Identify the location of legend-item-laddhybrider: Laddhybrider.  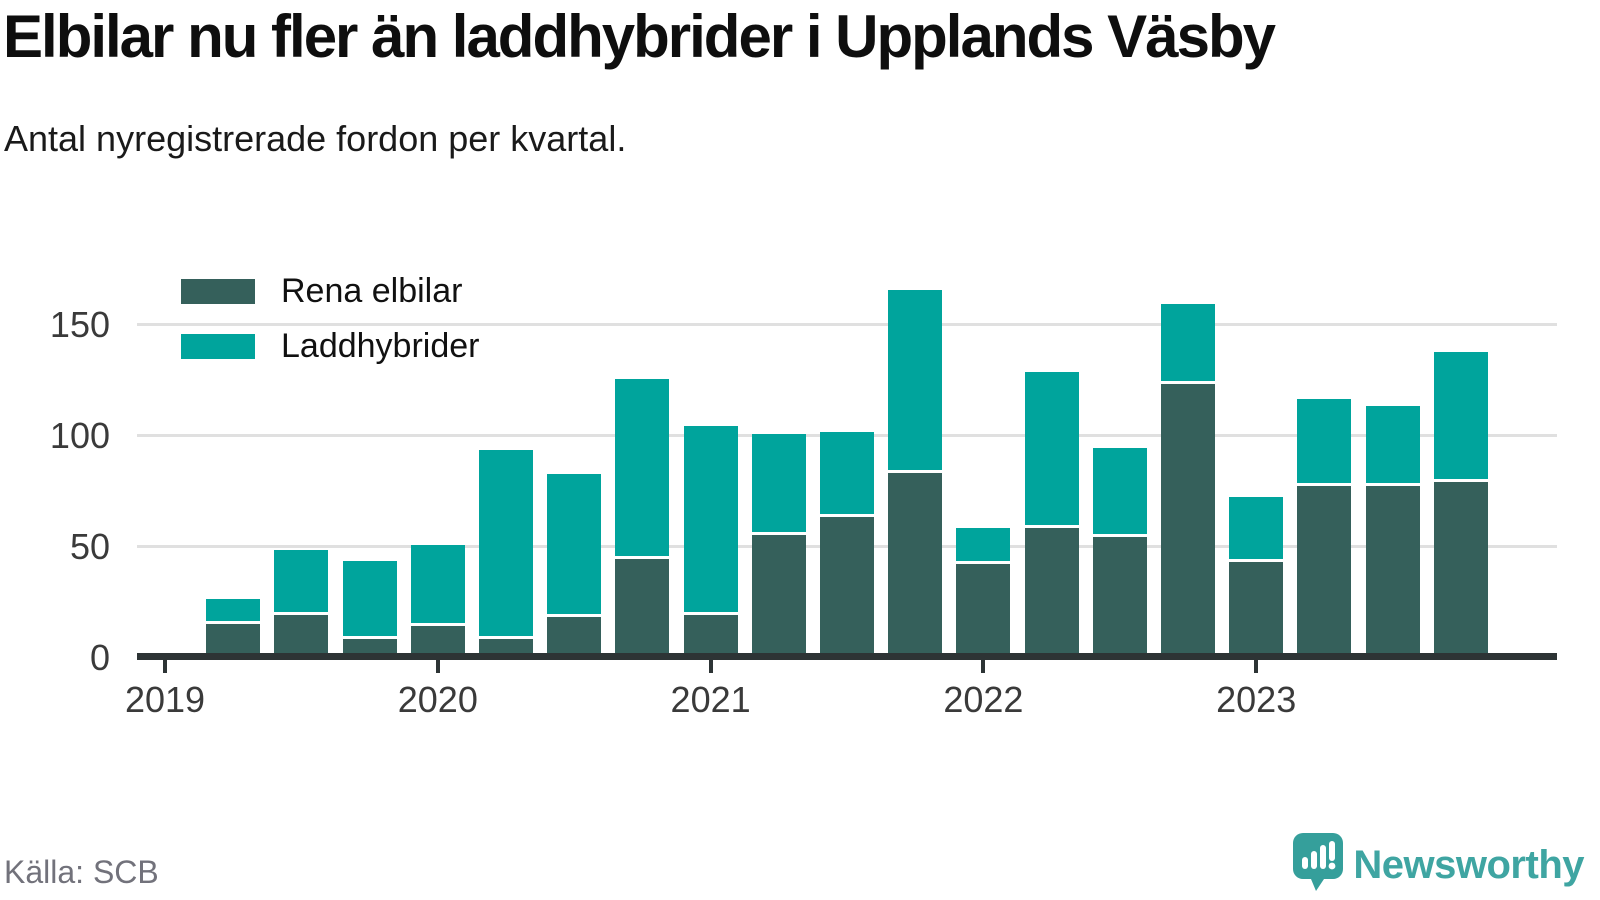
(330, 346).